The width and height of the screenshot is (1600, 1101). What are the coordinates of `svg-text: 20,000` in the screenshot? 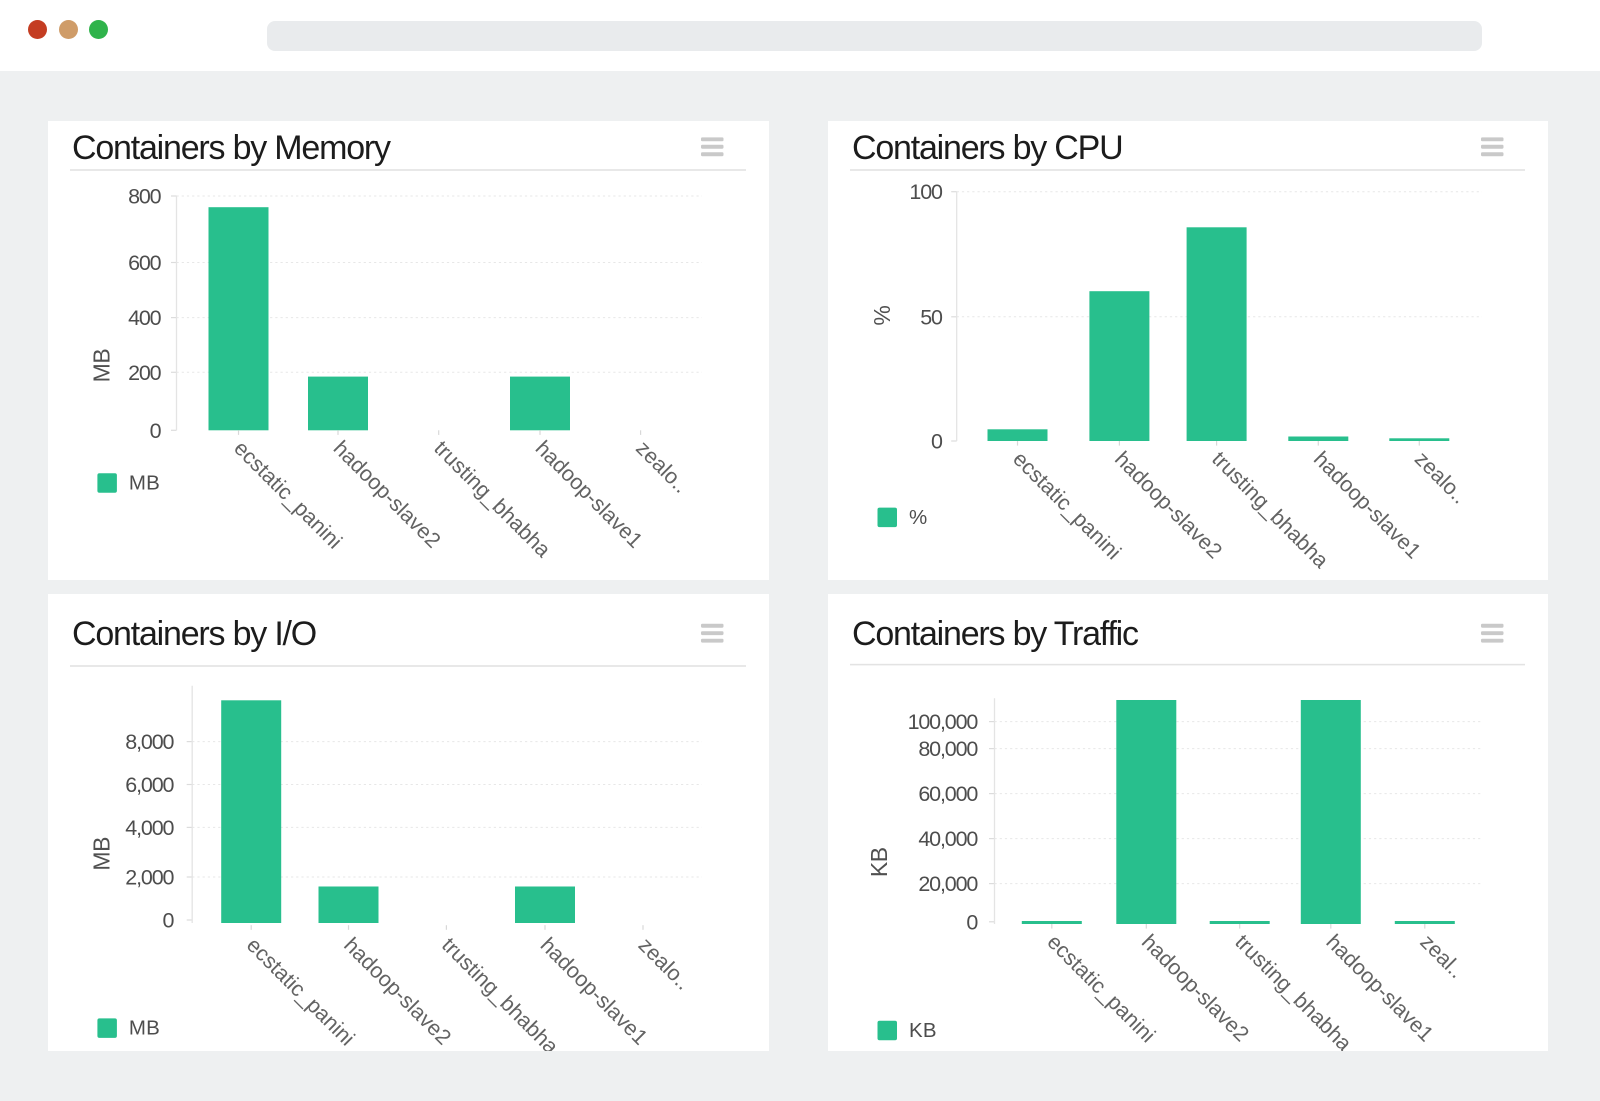 It's located at (948, 884).